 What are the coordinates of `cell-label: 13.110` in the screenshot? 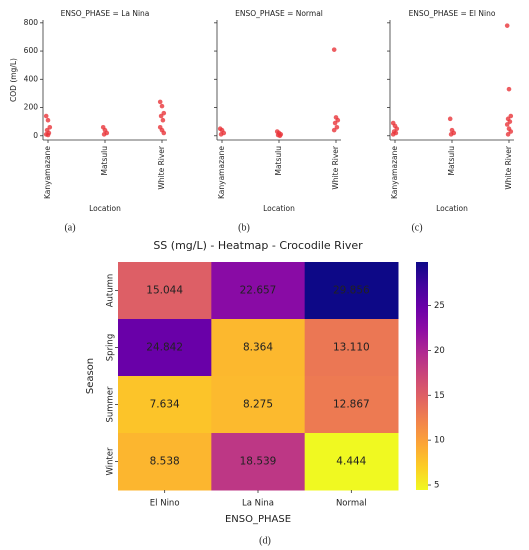 It's located at (351, 348).